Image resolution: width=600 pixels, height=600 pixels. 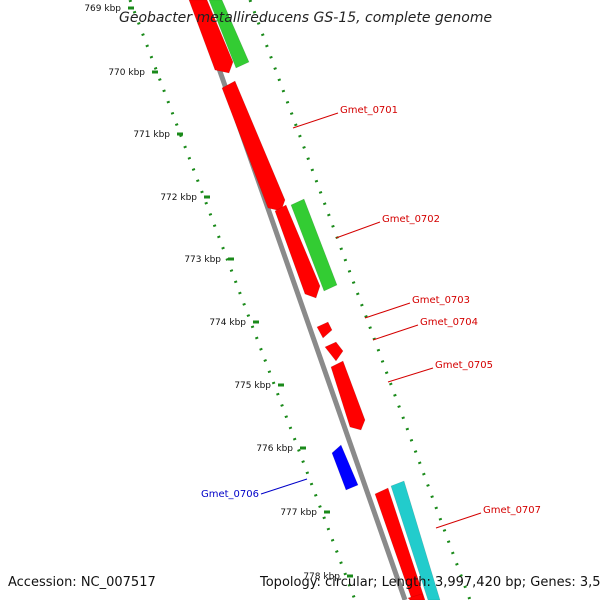 I want to click on accession-text: Accession: NC_007517, so click(x=82, y=582).